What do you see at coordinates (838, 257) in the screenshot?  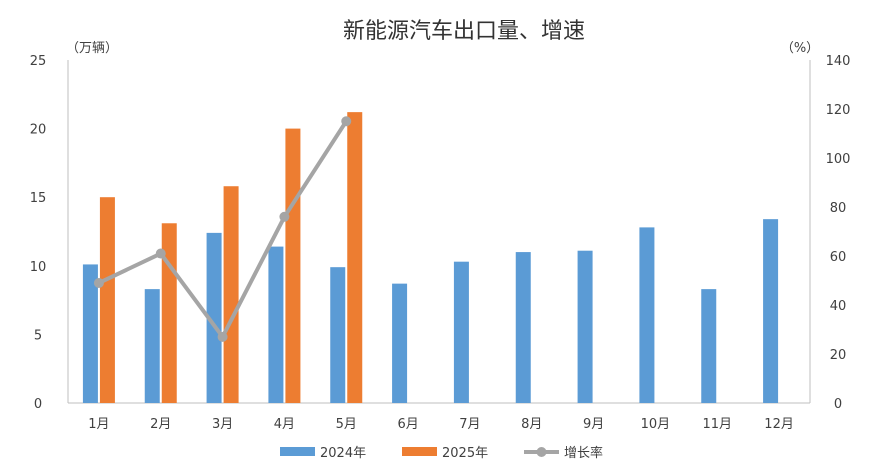 I see `right-tick-label: 60` at bounding box center [838, 257].